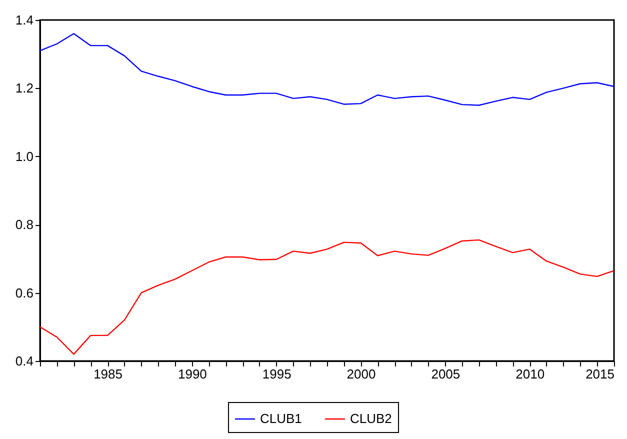 The image size is (627, 439). Describe the element at coordinates (530, 374) in the screenshot. I see `x-tick-label: 2010` at that location.